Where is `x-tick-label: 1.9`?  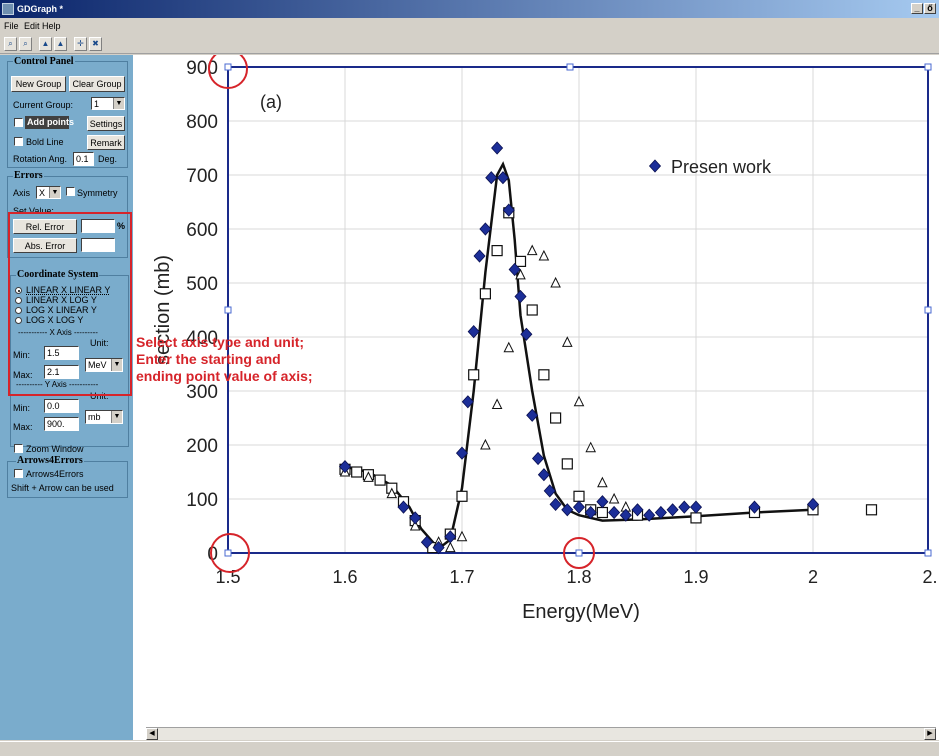 x-tick-label: 1.9 is located at coordinates (695, 577).